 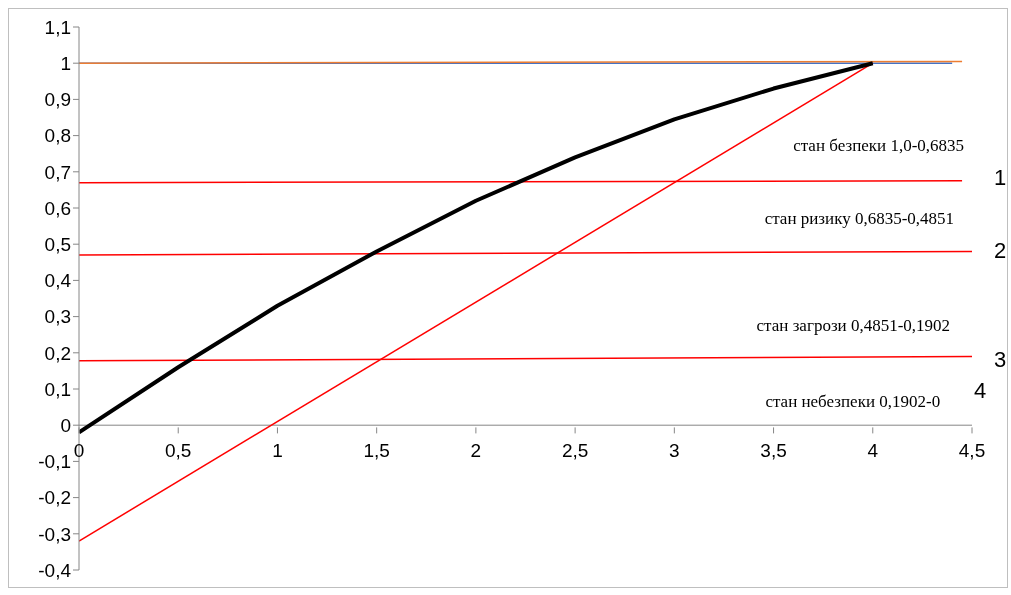 What do you see at coordinates (57, 100) in the screenshot?
I see `y-tick-label: 0,9` at bounding box center [57, 100].